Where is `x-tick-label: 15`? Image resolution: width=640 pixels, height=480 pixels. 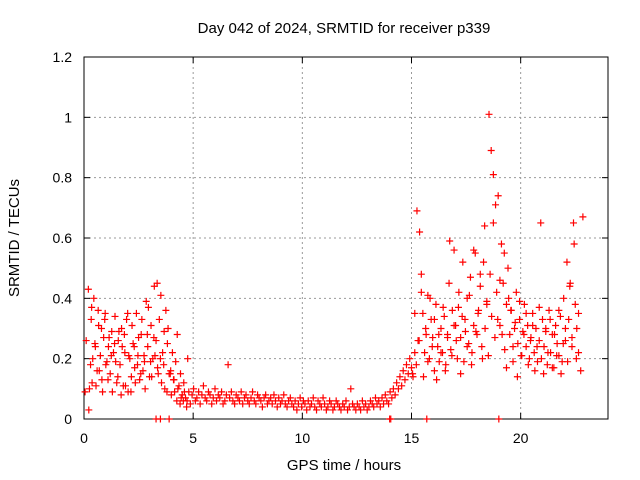 x-tick-label: 15 is located at coordinates (412, 438).